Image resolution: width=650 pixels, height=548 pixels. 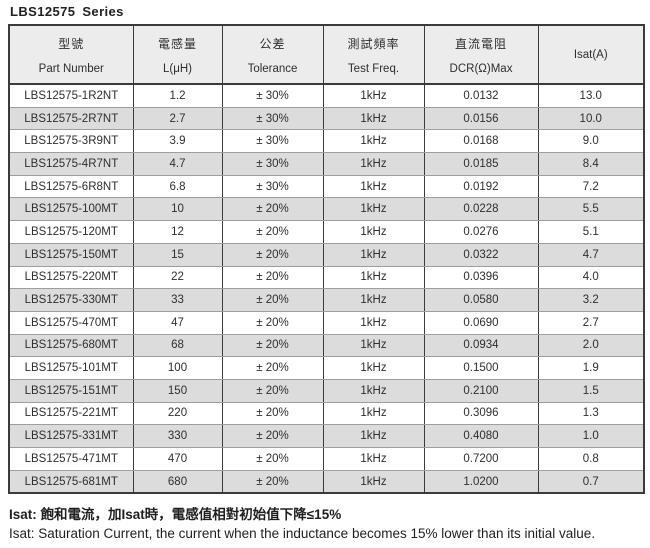 I want to click on column-header-inductance-zh: 電感量, so click(x=177, y=43).